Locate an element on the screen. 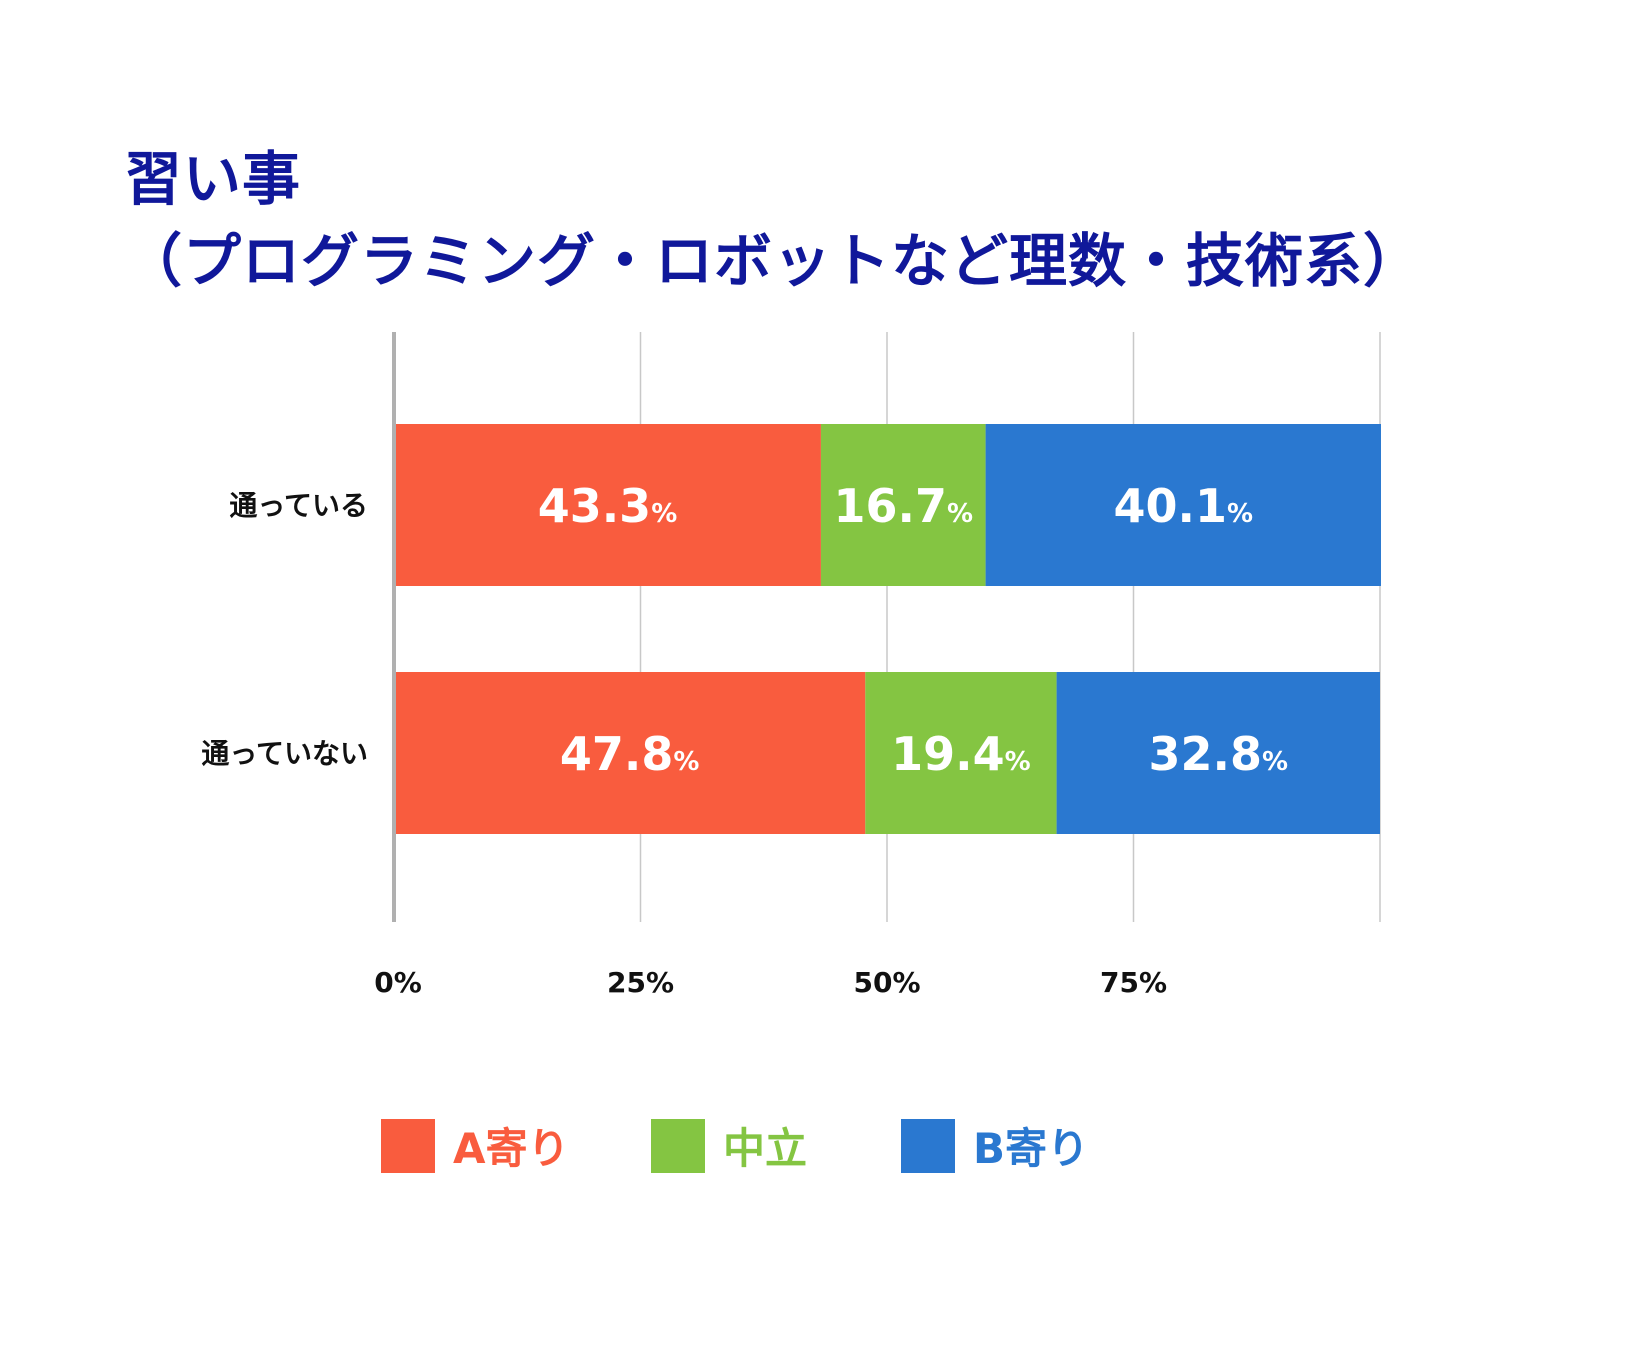  data-label-a-1: 43.3% is located at coordinates (608, 506).